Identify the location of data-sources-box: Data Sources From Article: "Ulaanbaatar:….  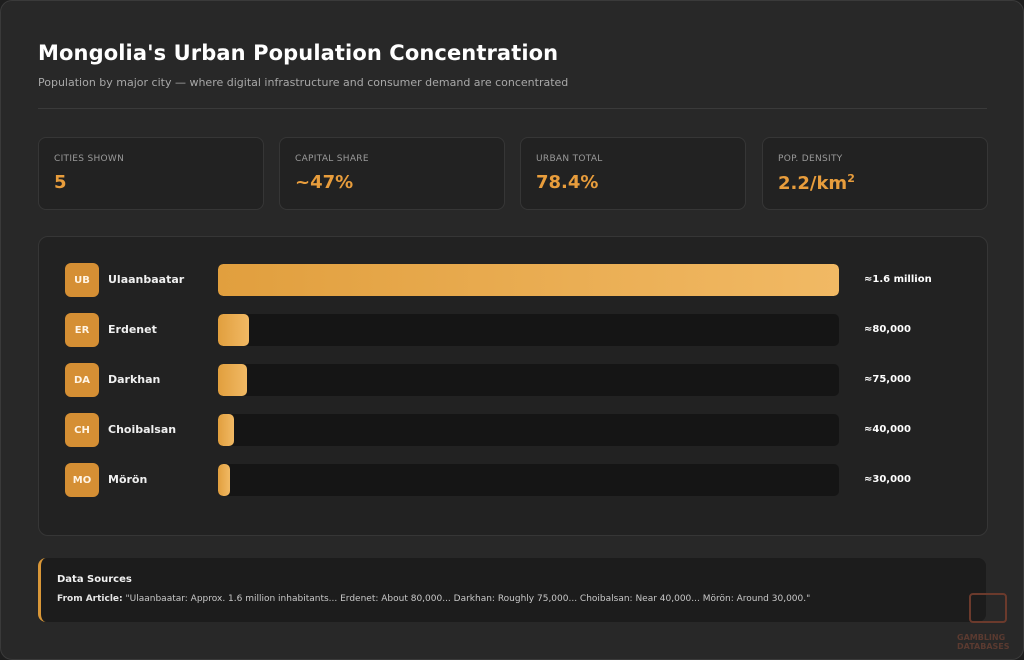
(512, 590).